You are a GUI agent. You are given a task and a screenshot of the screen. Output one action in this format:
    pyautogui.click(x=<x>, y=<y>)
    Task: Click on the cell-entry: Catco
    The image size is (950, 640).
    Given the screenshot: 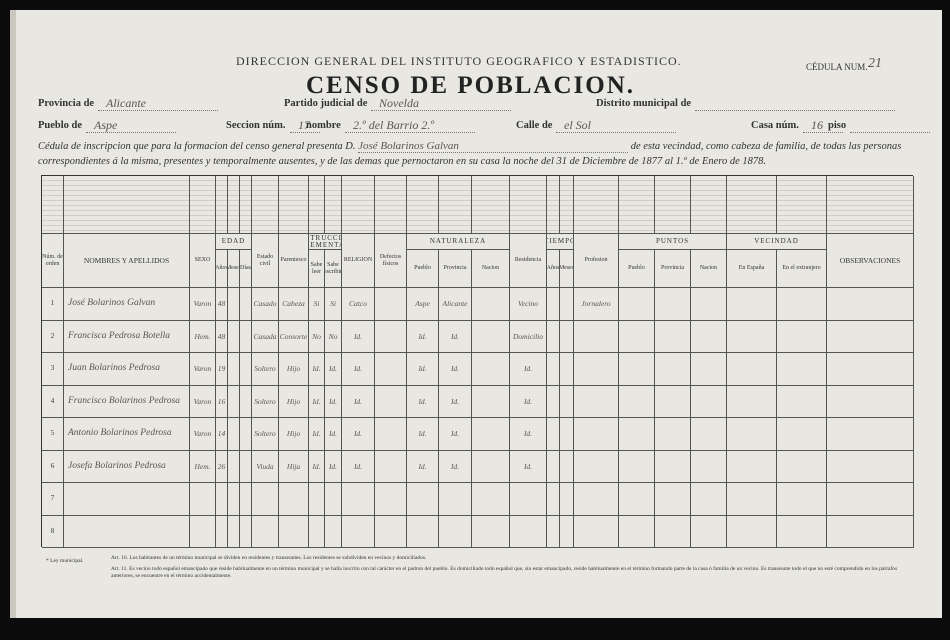 What is the action you would take?
    pyautogui.click(x=358, y=304)
    